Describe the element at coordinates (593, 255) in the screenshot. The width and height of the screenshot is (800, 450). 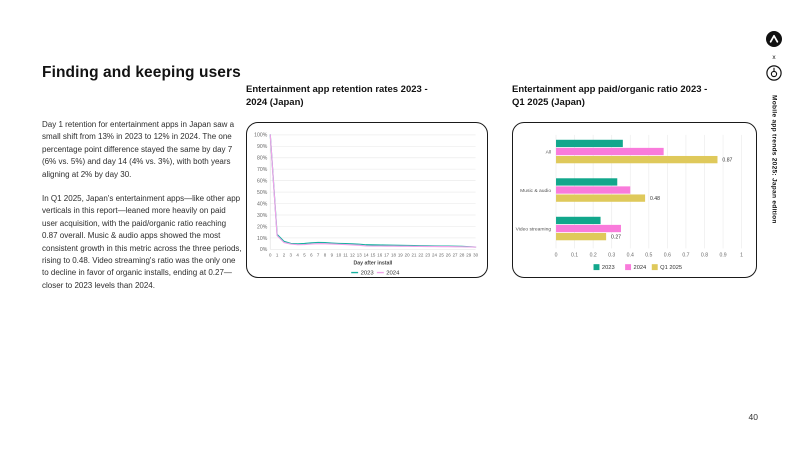
I see `svg-text: 0.2` at that location.